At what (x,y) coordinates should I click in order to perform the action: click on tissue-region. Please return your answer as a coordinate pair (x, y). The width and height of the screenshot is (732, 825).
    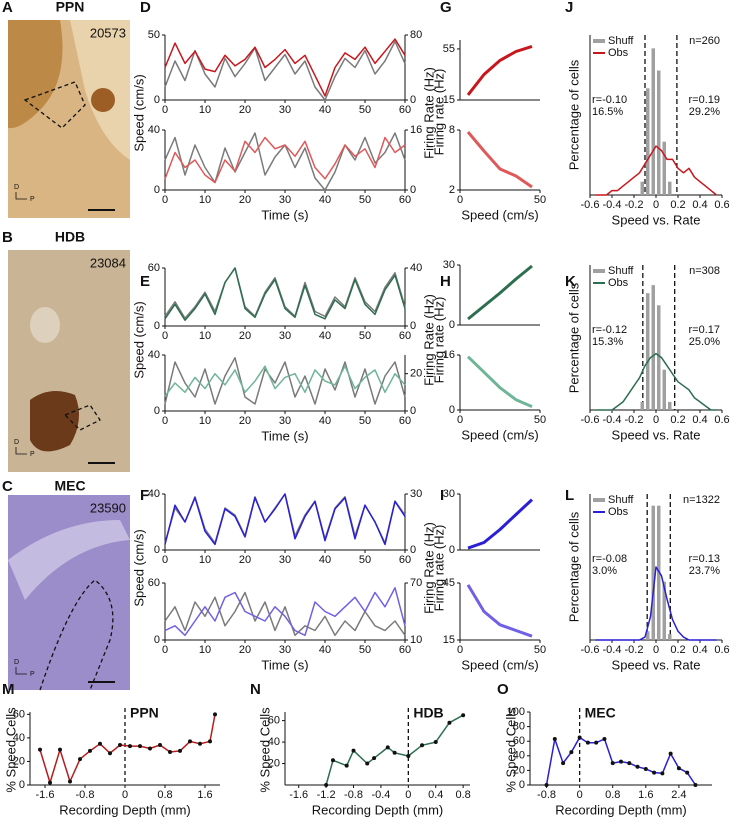
    Looking at the image, I should click on (69, 560).